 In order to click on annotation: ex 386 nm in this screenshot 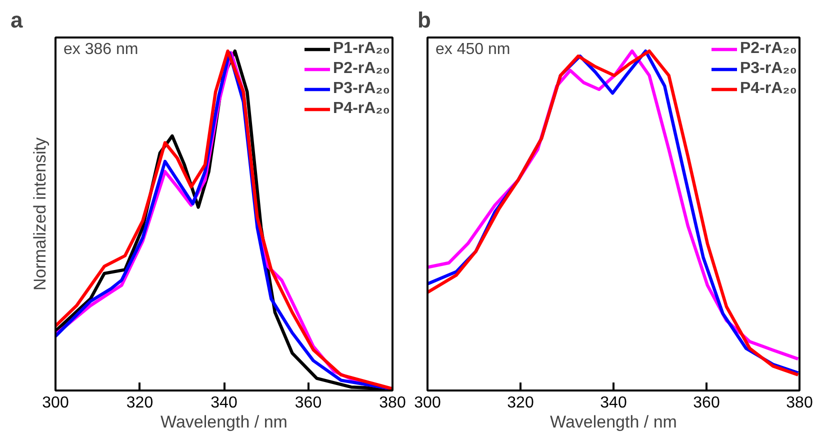, I will do `click(101, 49)`.